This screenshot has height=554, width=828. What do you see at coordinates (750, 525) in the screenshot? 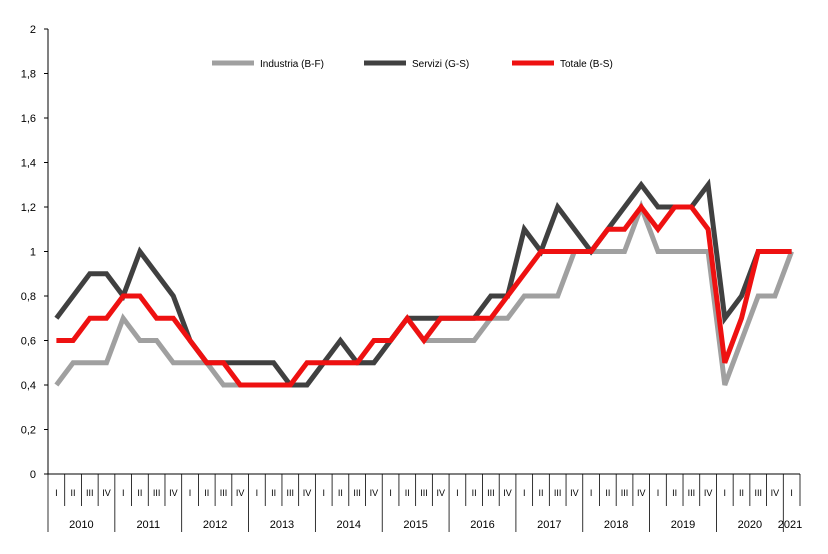
I see `year-label: 2020` at bounding box center [750, 525].